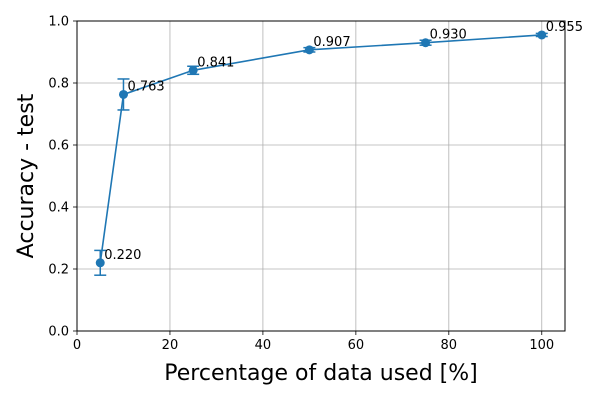 This screenshot has width=600, height=400. Describe the element at coordinates (58, 146) in the screenshot. I see `y-tick-label: 0.6` at that location.